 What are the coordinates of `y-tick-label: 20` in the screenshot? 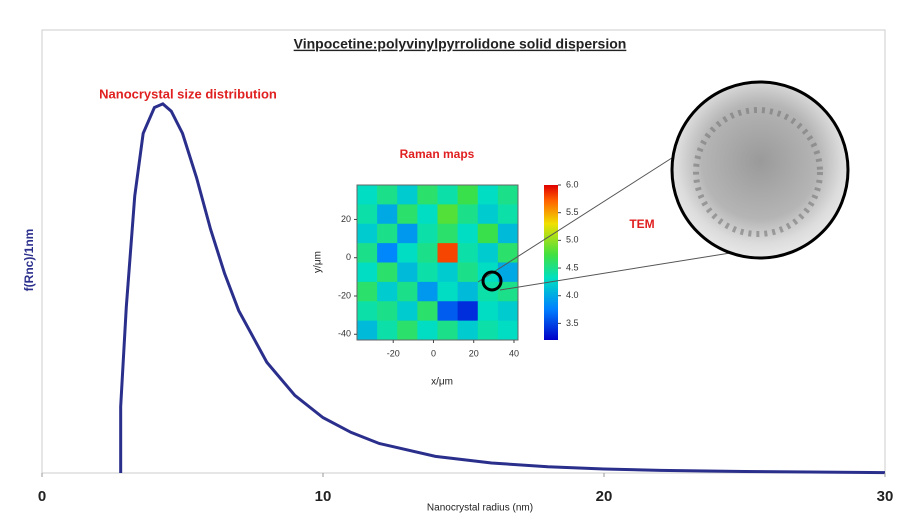 It's located at (346, 219).